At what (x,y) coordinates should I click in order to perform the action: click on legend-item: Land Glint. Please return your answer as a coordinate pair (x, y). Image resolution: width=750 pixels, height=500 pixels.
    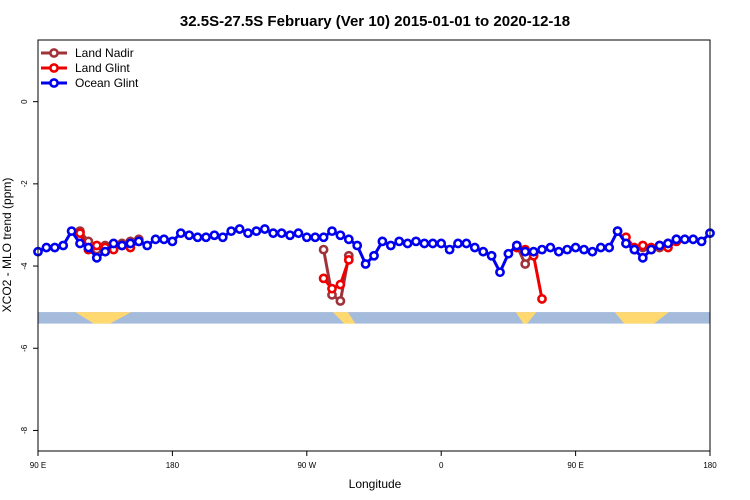
    Looking at the image, I should click on (85, 68).